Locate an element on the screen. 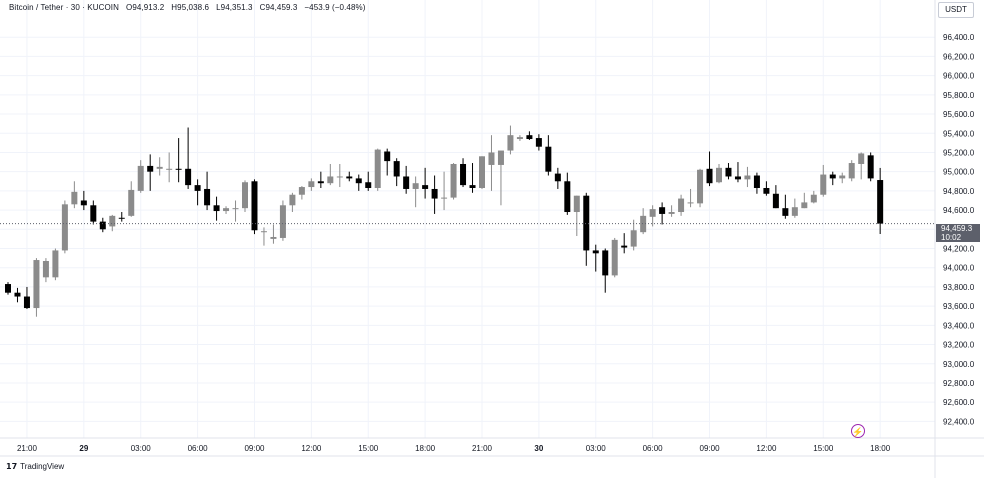  y-tick-label: 95,000.0 is located at coordinates (959, 172).